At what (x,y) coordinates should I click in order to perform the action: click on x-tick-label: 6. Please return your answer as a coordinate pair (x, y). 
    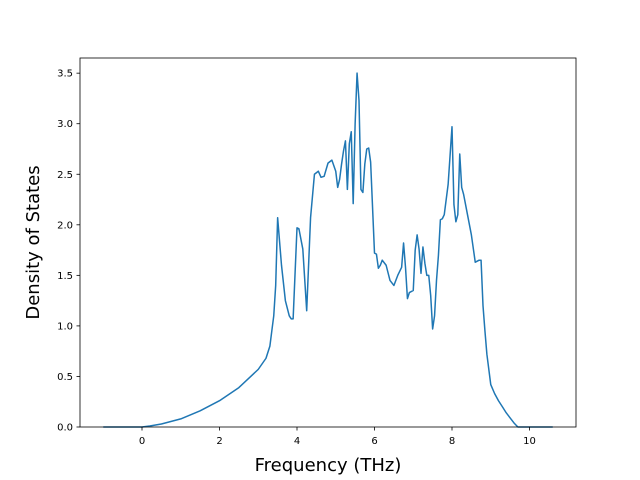
    Looking at the image, I should click on (374, 441).